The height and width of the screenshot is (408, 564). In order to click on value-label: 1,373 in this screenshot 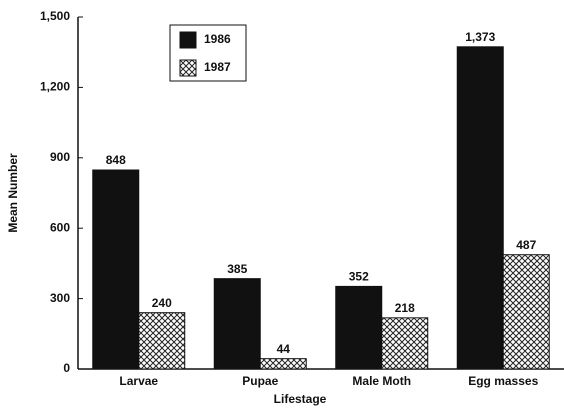, I will do `click(480, 37)`.